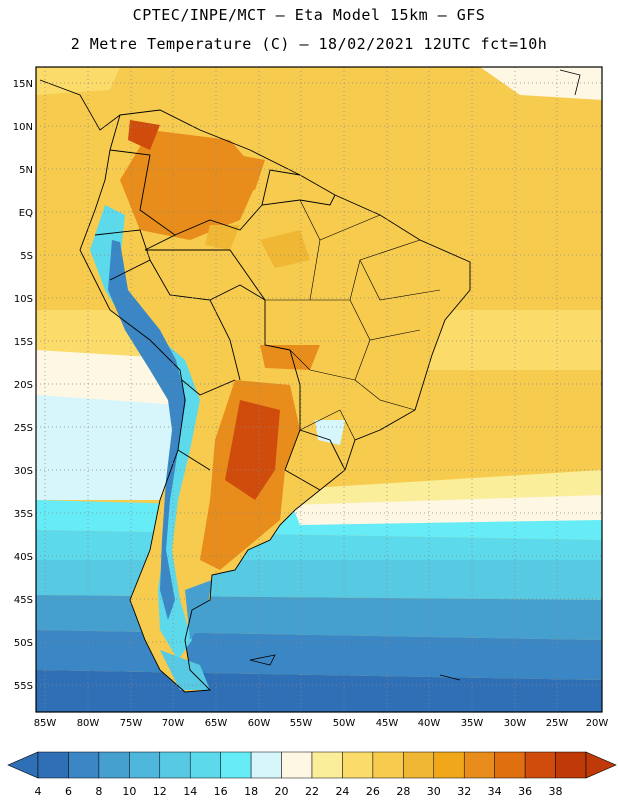 The image size is (618, 800). I want to click on colorbar-label: 20, so click(282, 791).